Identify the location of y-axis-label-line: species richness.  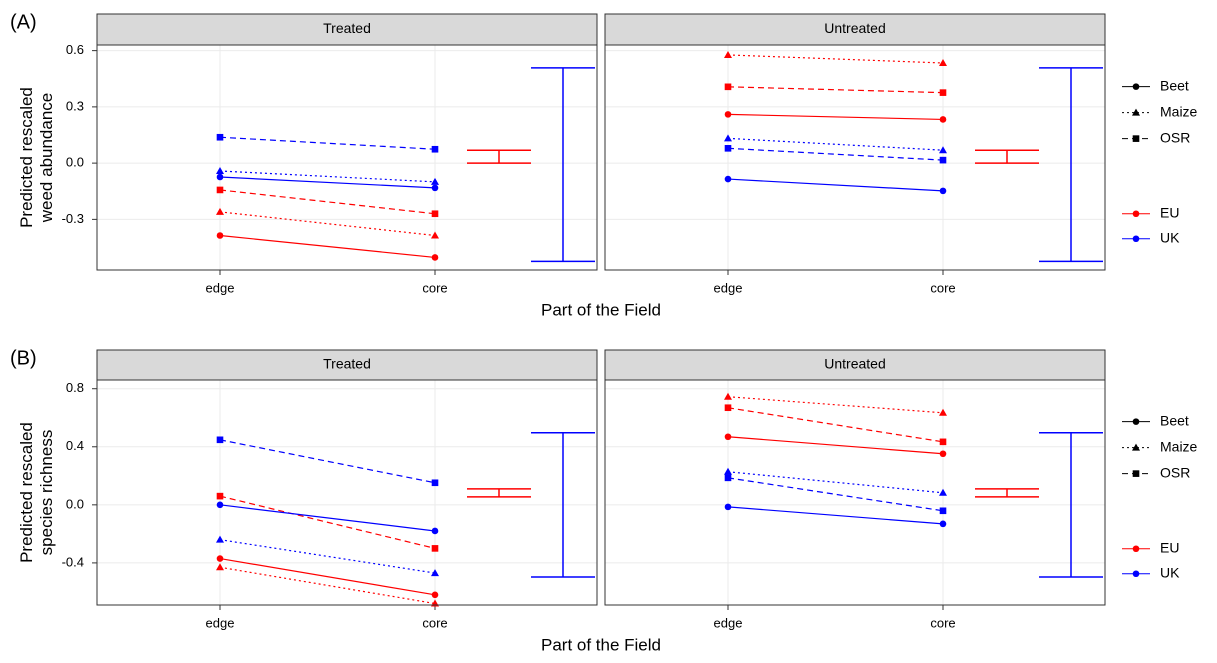
(46, 493).